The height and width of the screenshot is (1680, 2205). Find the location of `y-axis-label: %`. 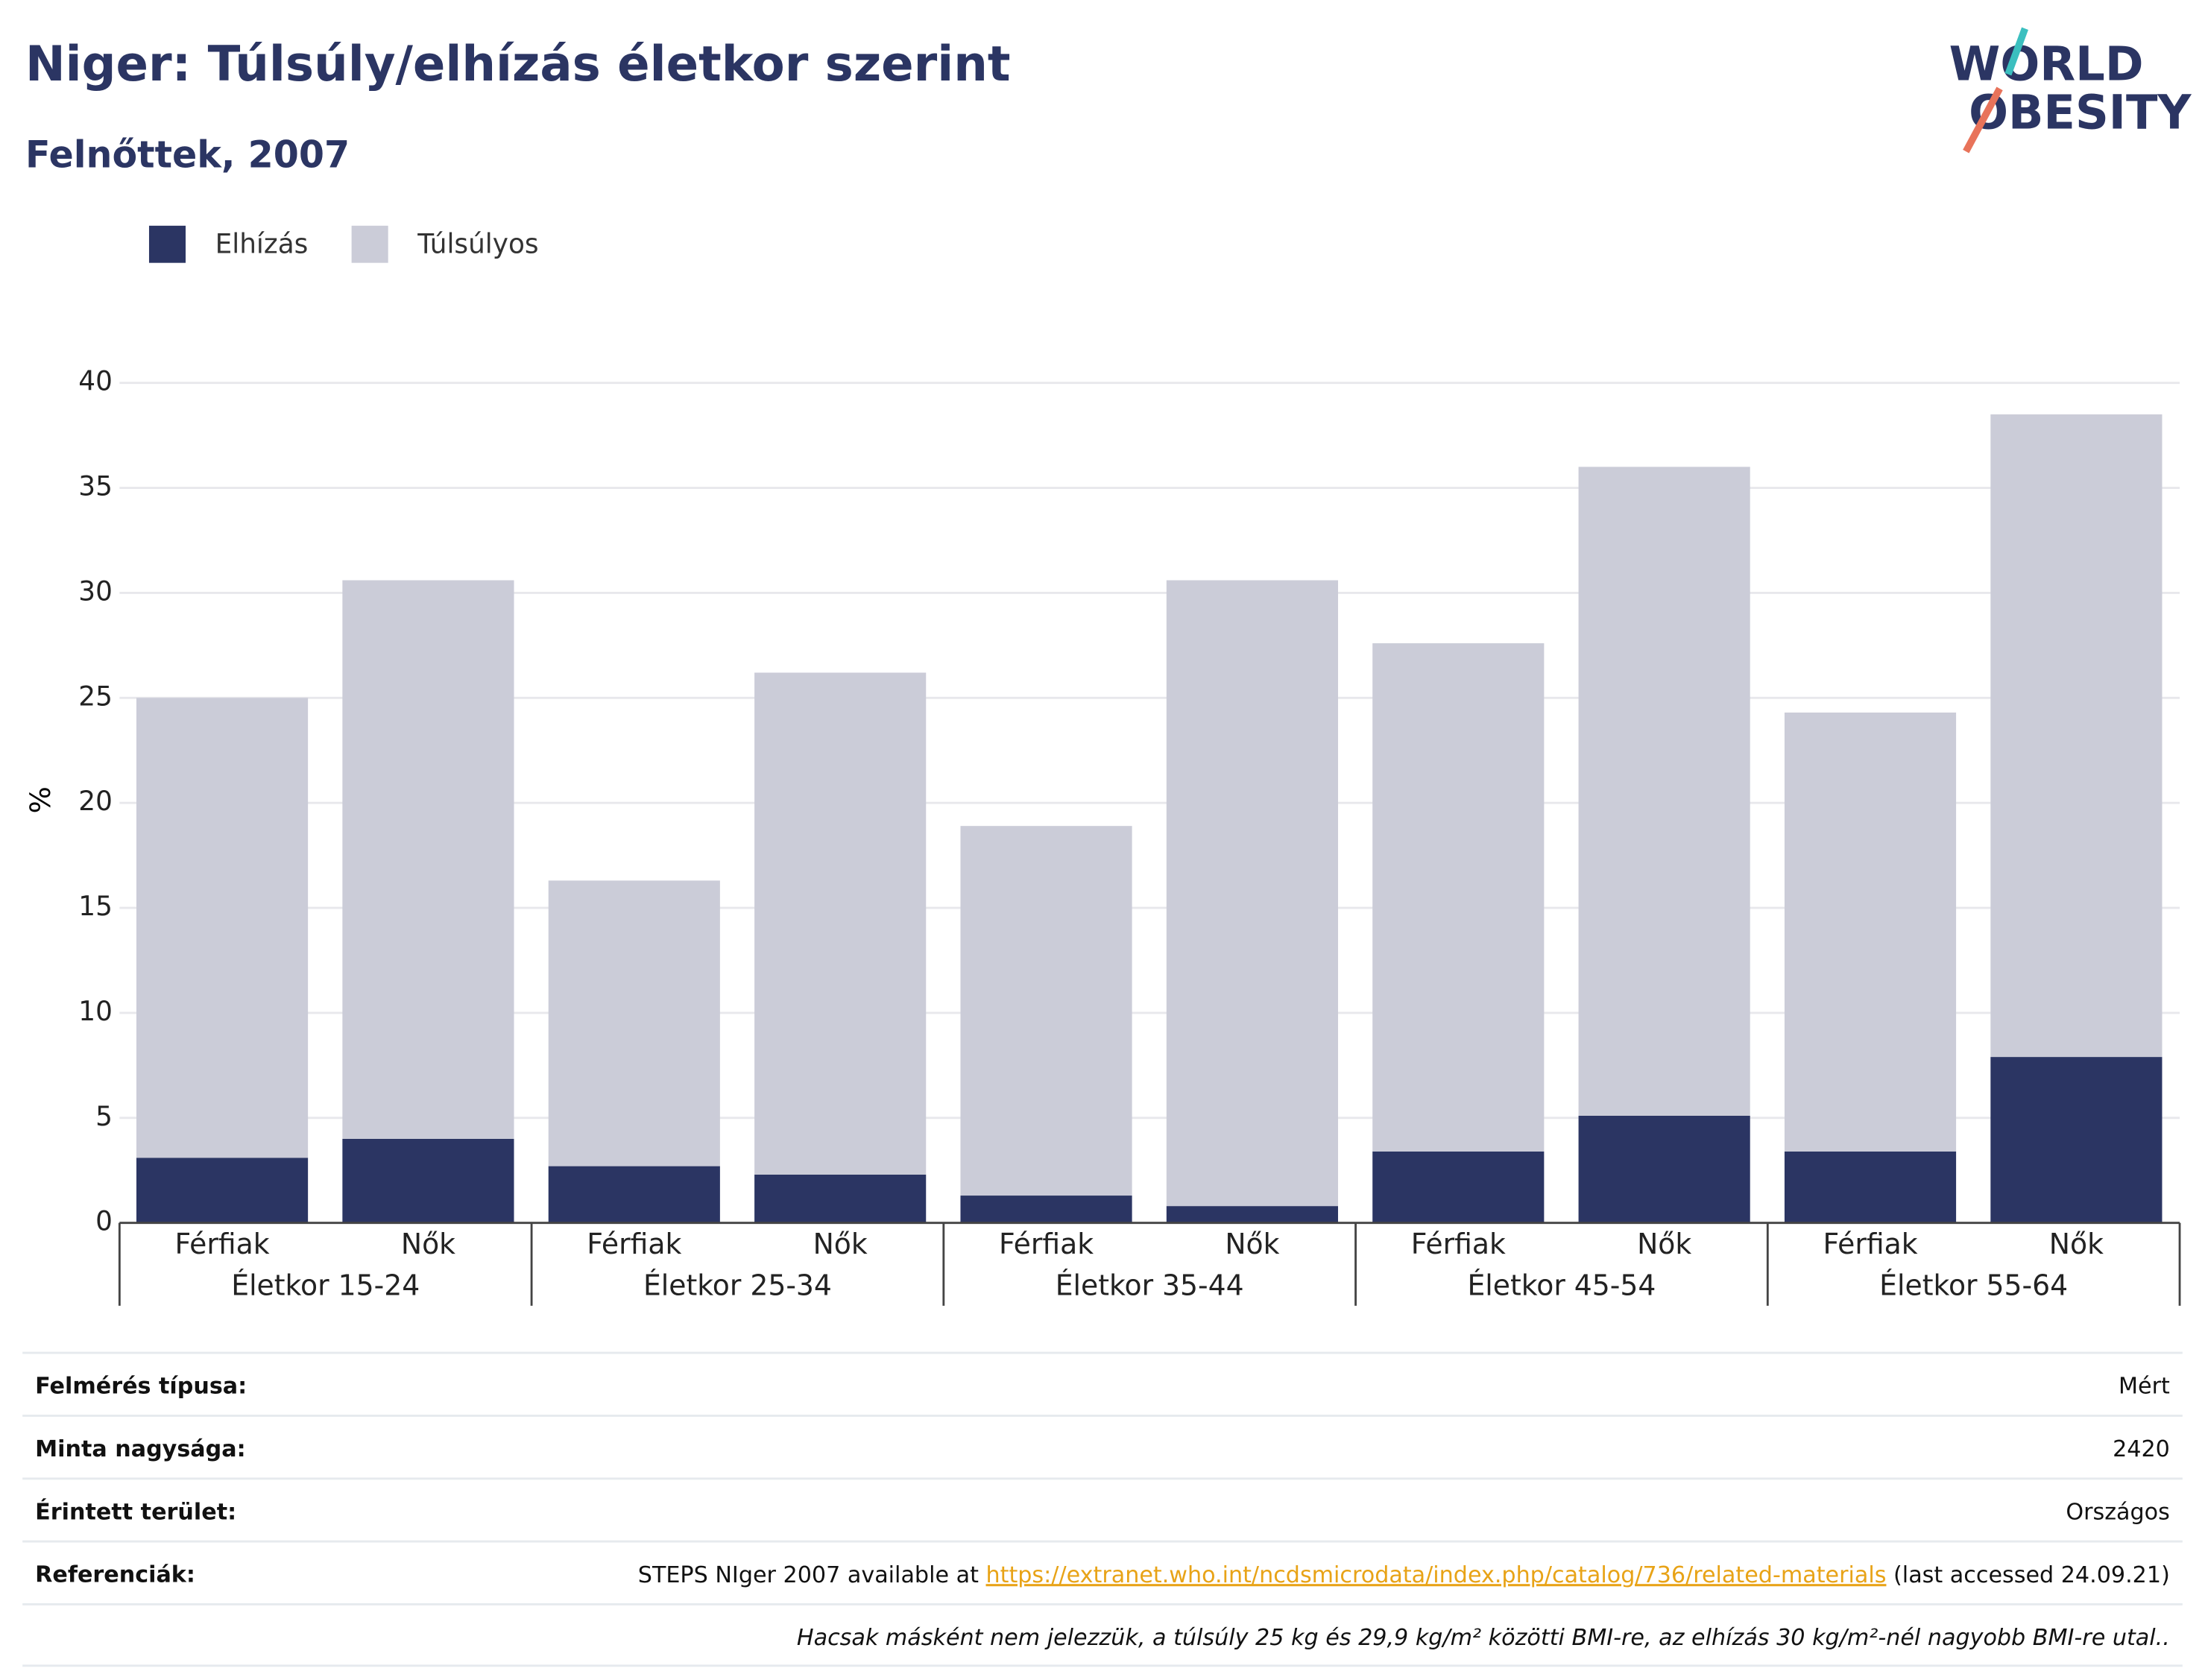

y-axis-label: % is located at coordinates (40, 799).